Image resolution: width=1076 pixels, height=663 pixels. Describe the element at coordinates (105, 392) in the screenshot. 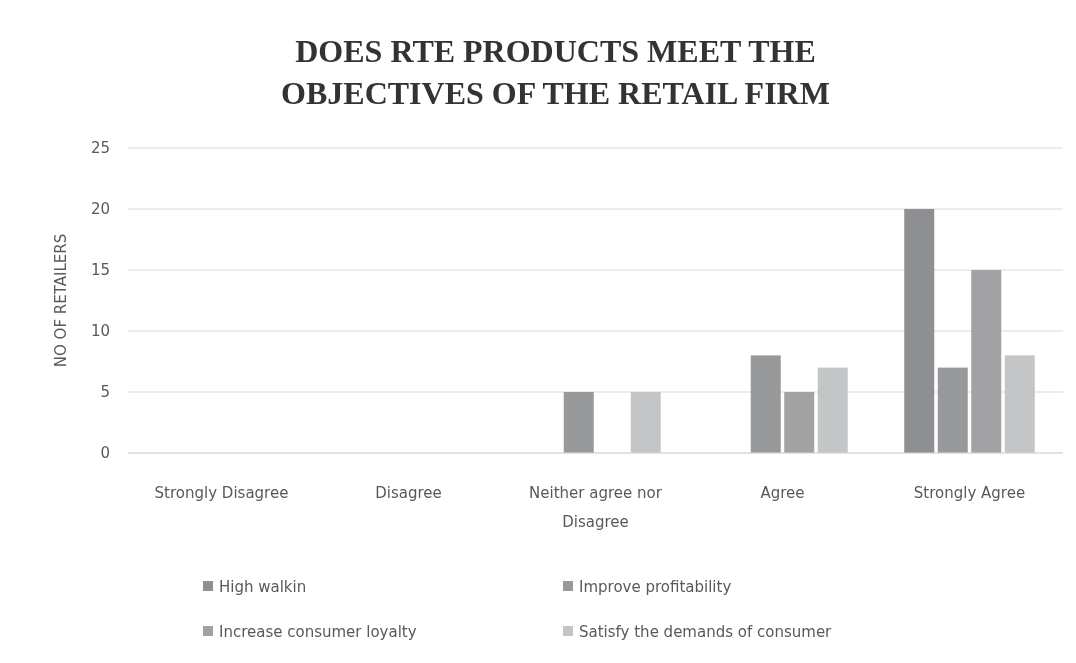

I see `y-tick-label: 5` at that location.